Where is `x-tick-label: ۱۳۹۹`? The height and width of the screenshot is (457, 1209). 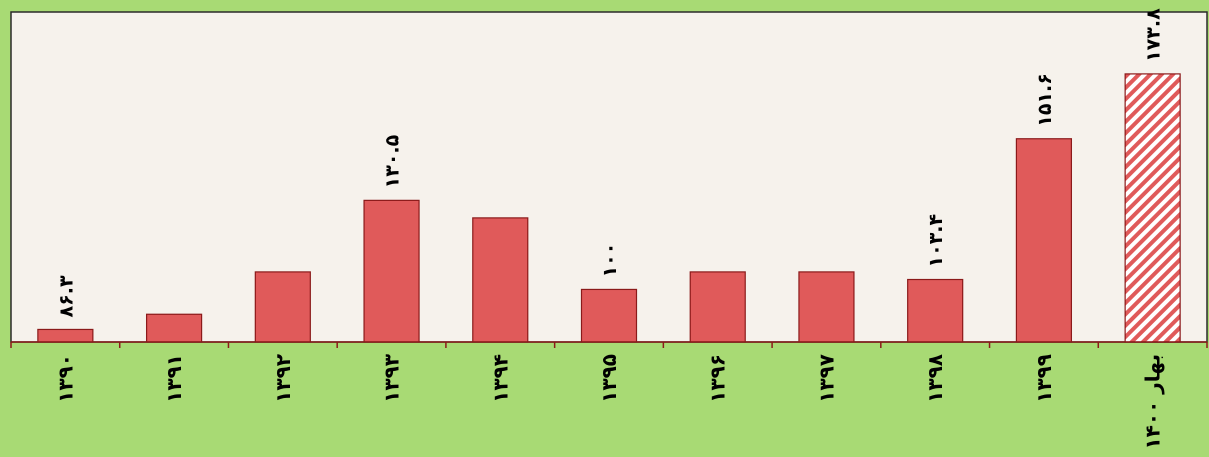
x-tick-label: ۱۳۹۹ is located at coordinates (1044, 378).